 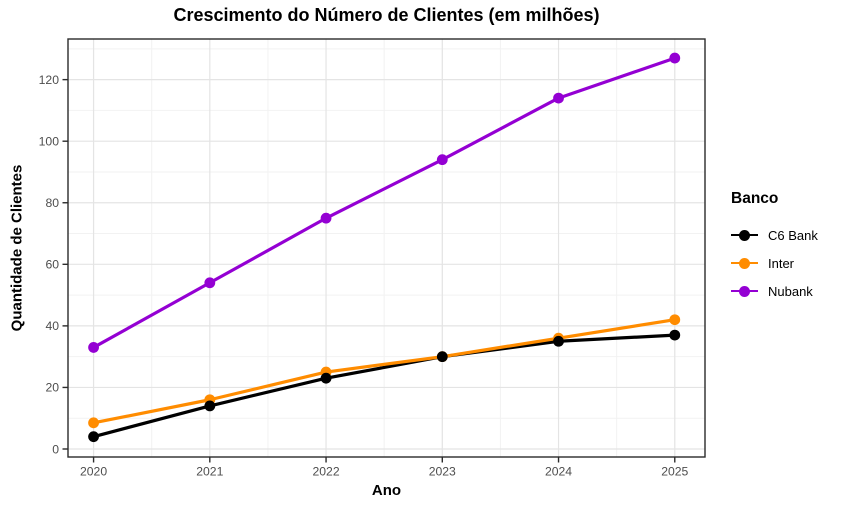 I want to click on legend-label-inter: Inter, so click(x=781, y=263).